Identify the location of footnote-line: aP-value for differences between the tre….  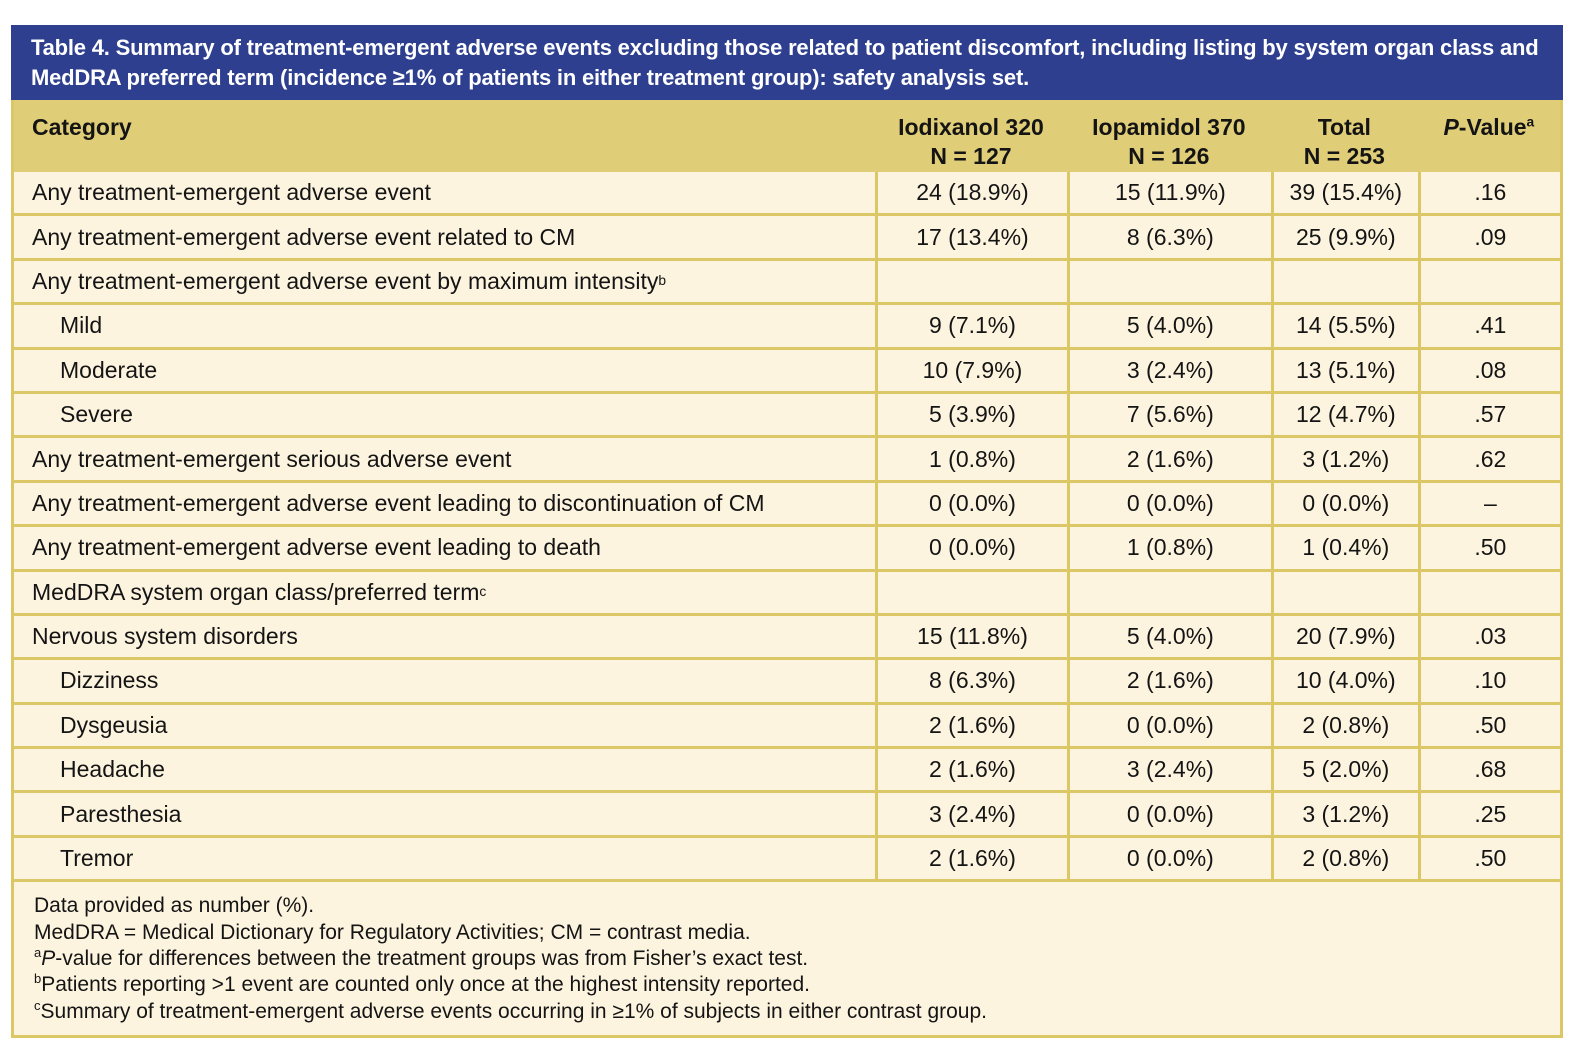
(787, 959).